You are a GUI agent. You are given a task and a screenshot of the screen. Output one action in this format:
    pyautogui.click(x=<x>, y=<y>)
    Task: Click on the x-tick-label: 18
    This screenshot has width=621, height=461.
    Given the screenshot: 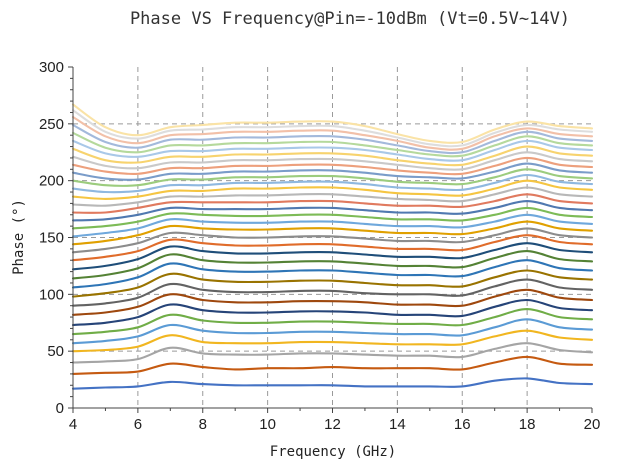 What is the action you would take?
    pyautogui.click(x=527, y=424)
    